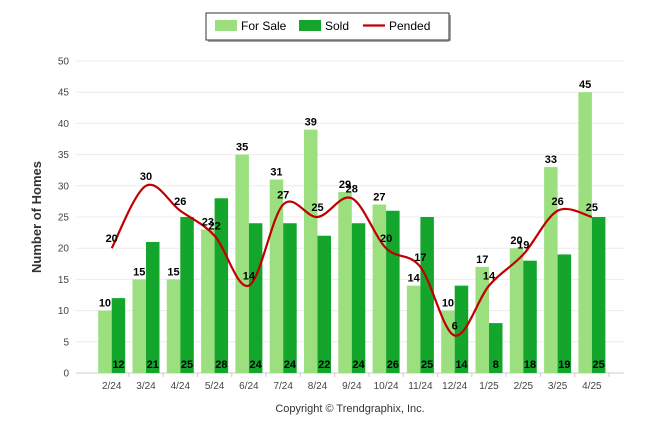 The height and width of the screenshot is (434, 646). Describe the element at coordinates (524, 386) in the screenshot. I see `x-tick-label: 2/25` at that location.